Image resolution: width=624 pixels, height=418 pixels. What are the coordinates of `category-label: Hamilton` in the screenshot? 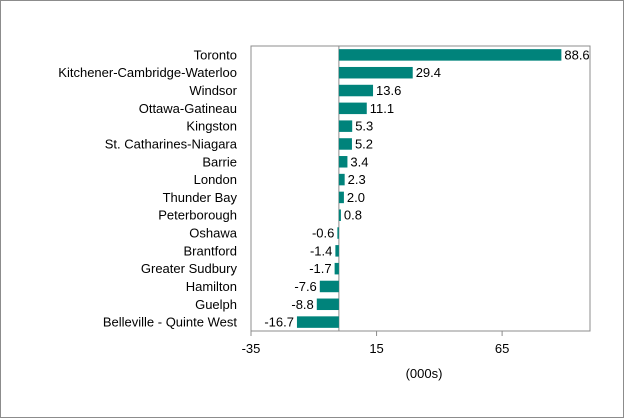 It's located at (211, 286).